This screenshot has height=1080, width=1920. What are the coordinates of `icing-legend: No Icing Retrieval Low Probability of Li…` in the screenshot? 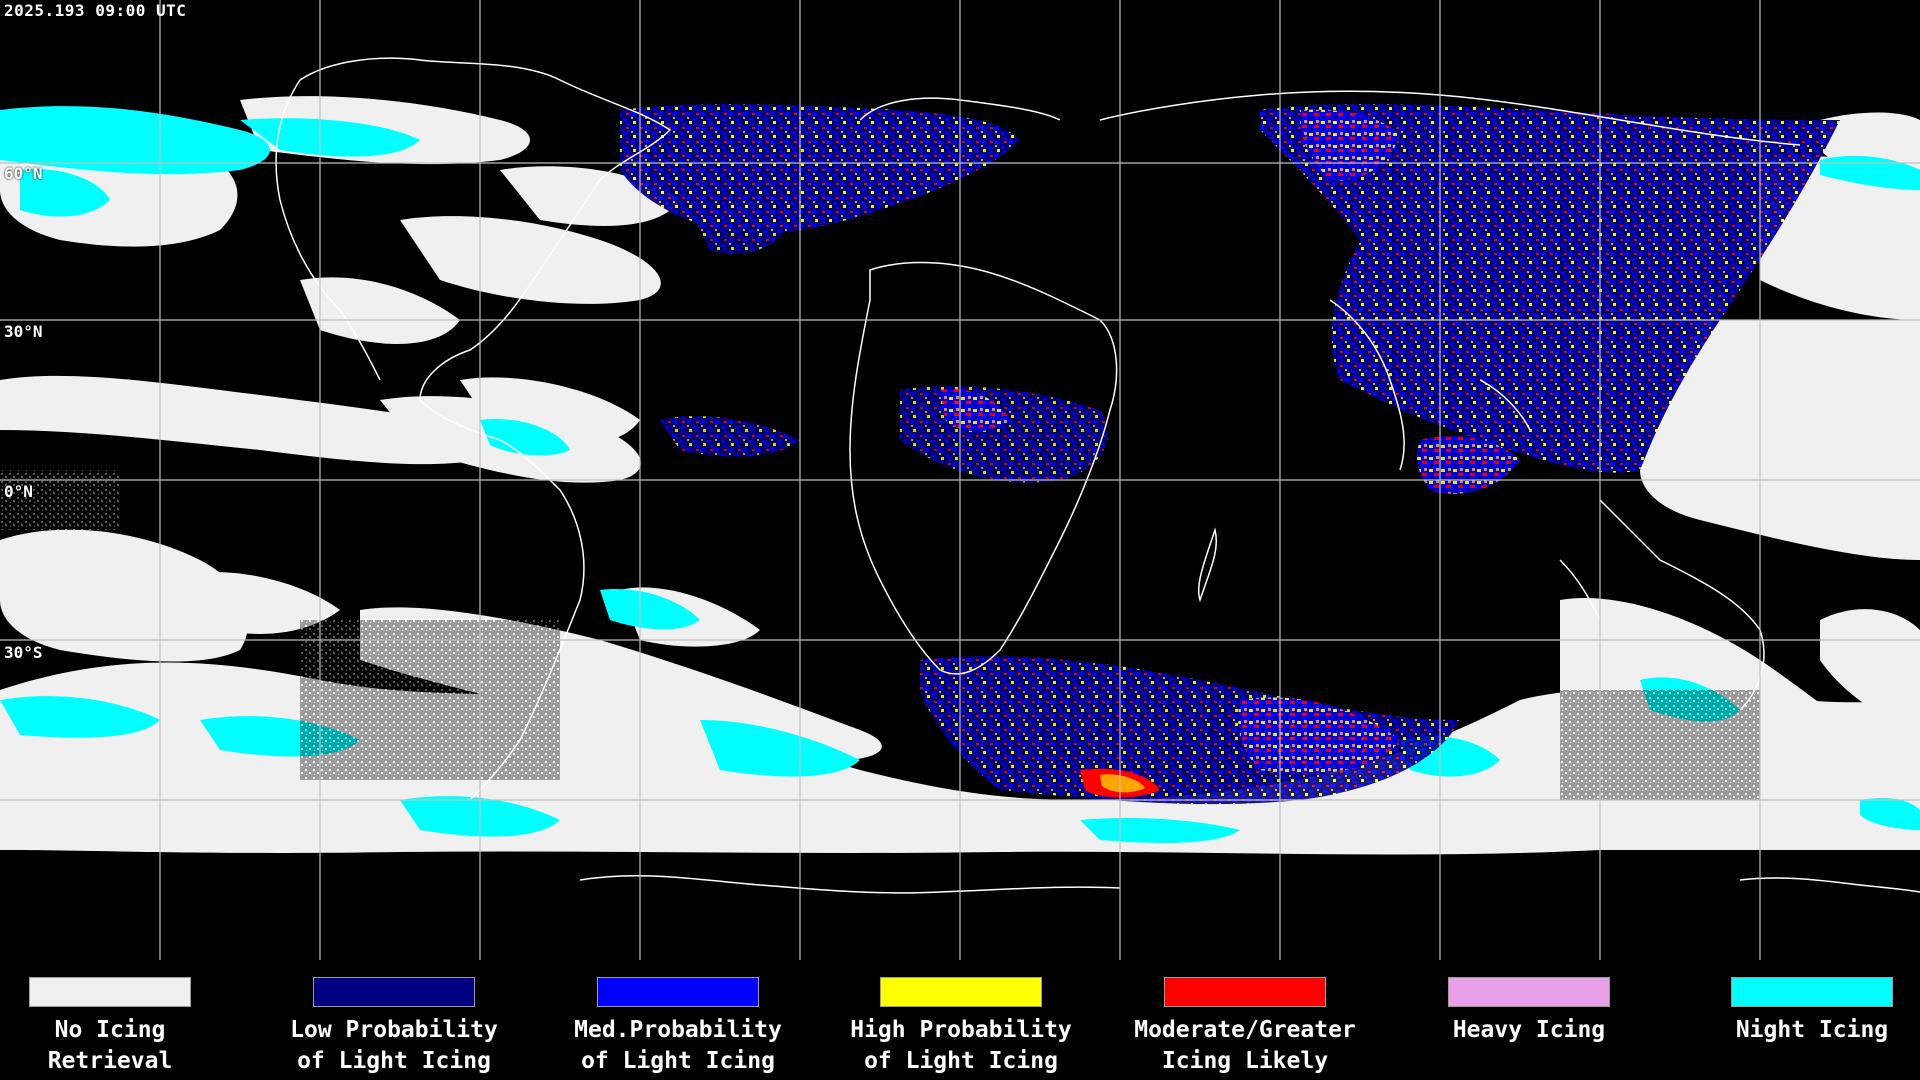 It's located at (960, 1020).